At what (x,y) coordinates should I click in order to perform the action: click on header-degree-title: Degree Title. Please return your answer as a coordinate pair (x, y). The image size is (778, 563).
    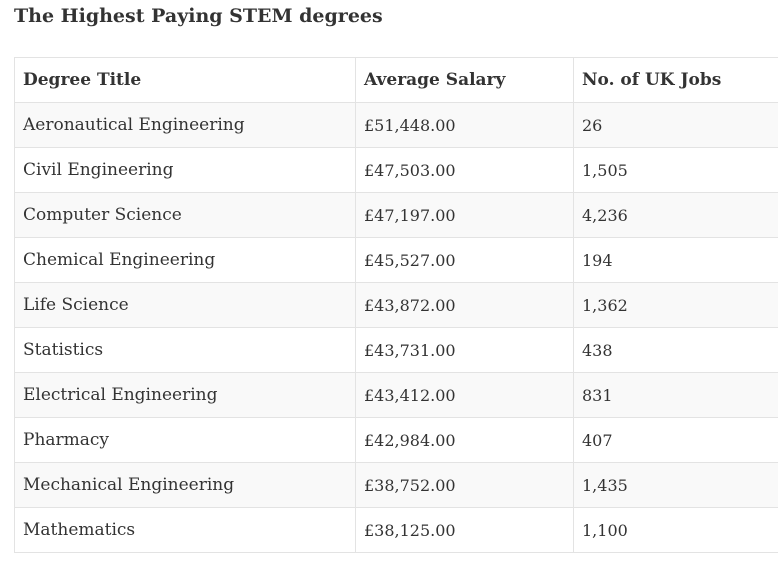
    Looking at the image, I should click on (185, 80).